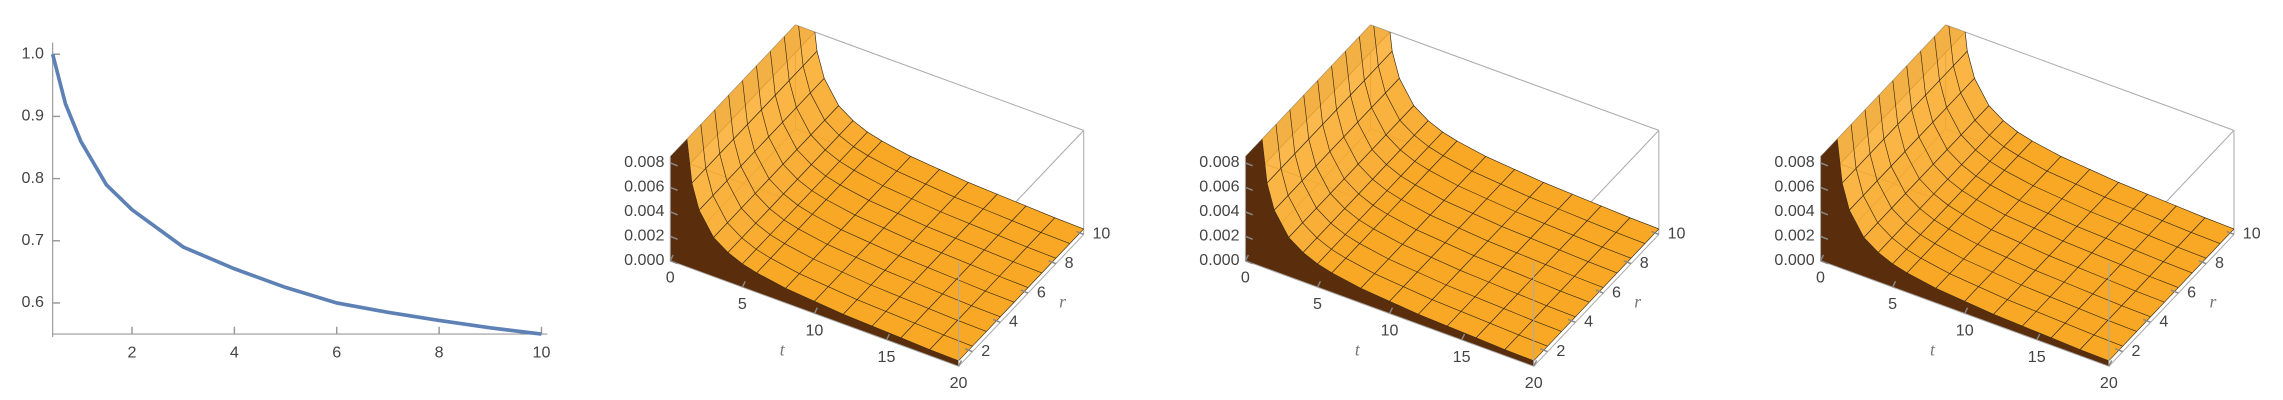  What do you see at coordinates (1062, 301) in the screenshot?
I see `y-axis-label: r` at bounding box center [1062, 301].